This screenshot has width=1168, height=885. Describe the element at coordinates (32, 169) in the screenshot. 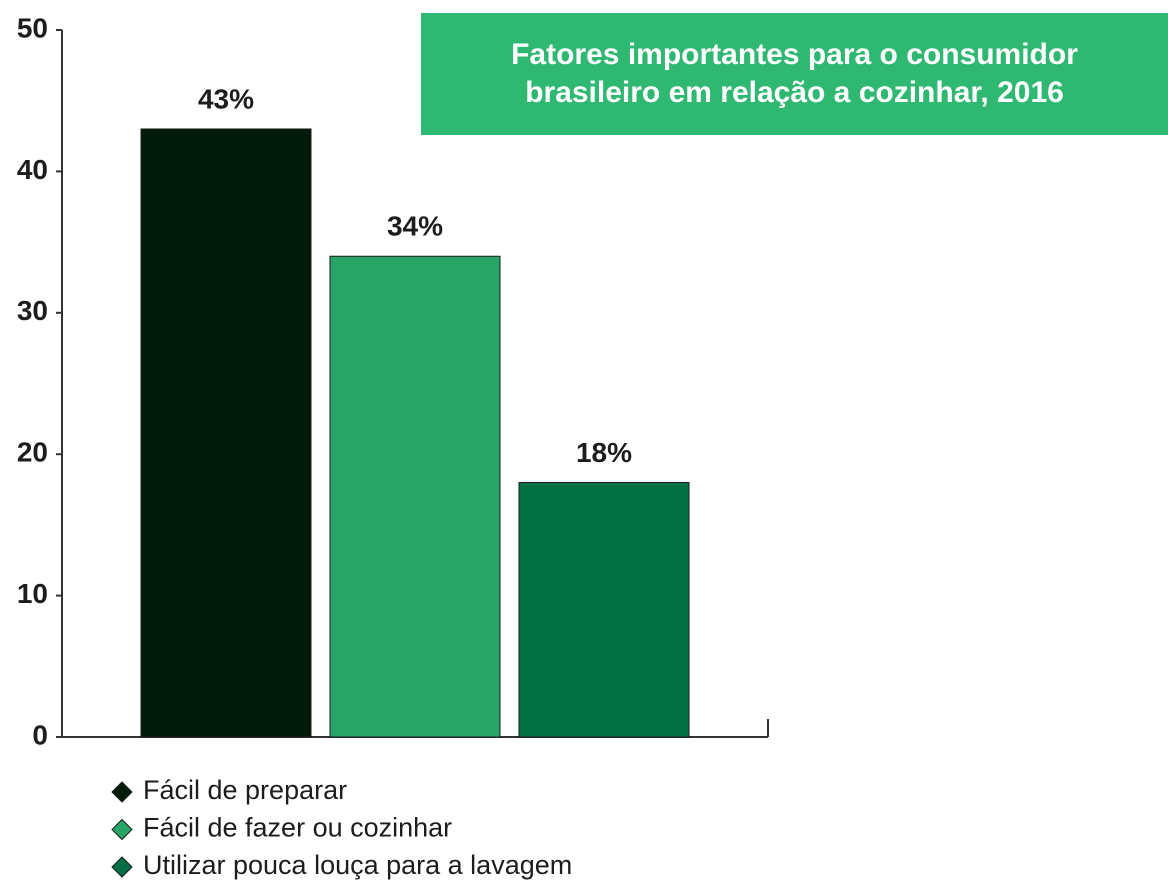

I see `y-tick-label: 40` at that location.